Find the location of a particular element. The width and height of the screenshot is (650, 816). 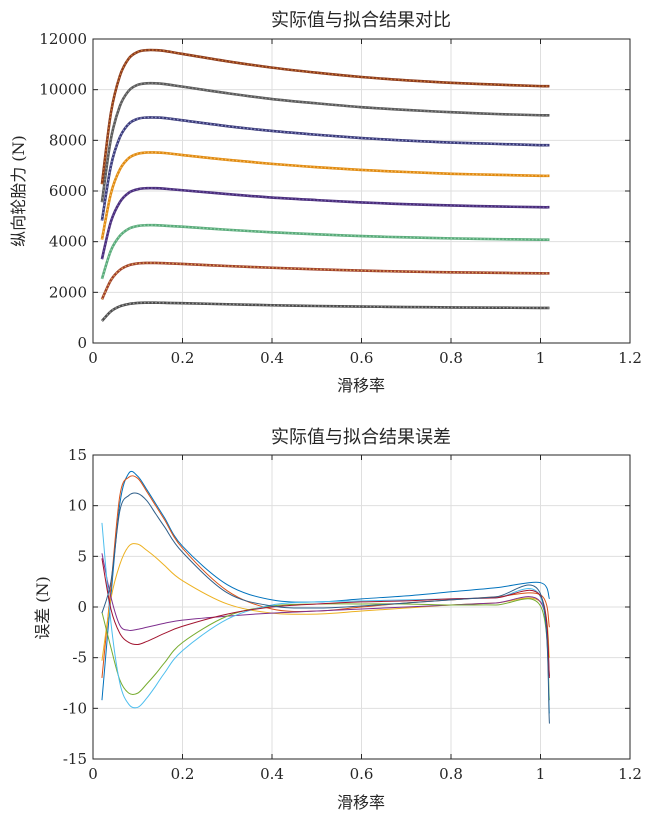

y-axis-label: 误差 (N) is located at coordinates (42, 608).